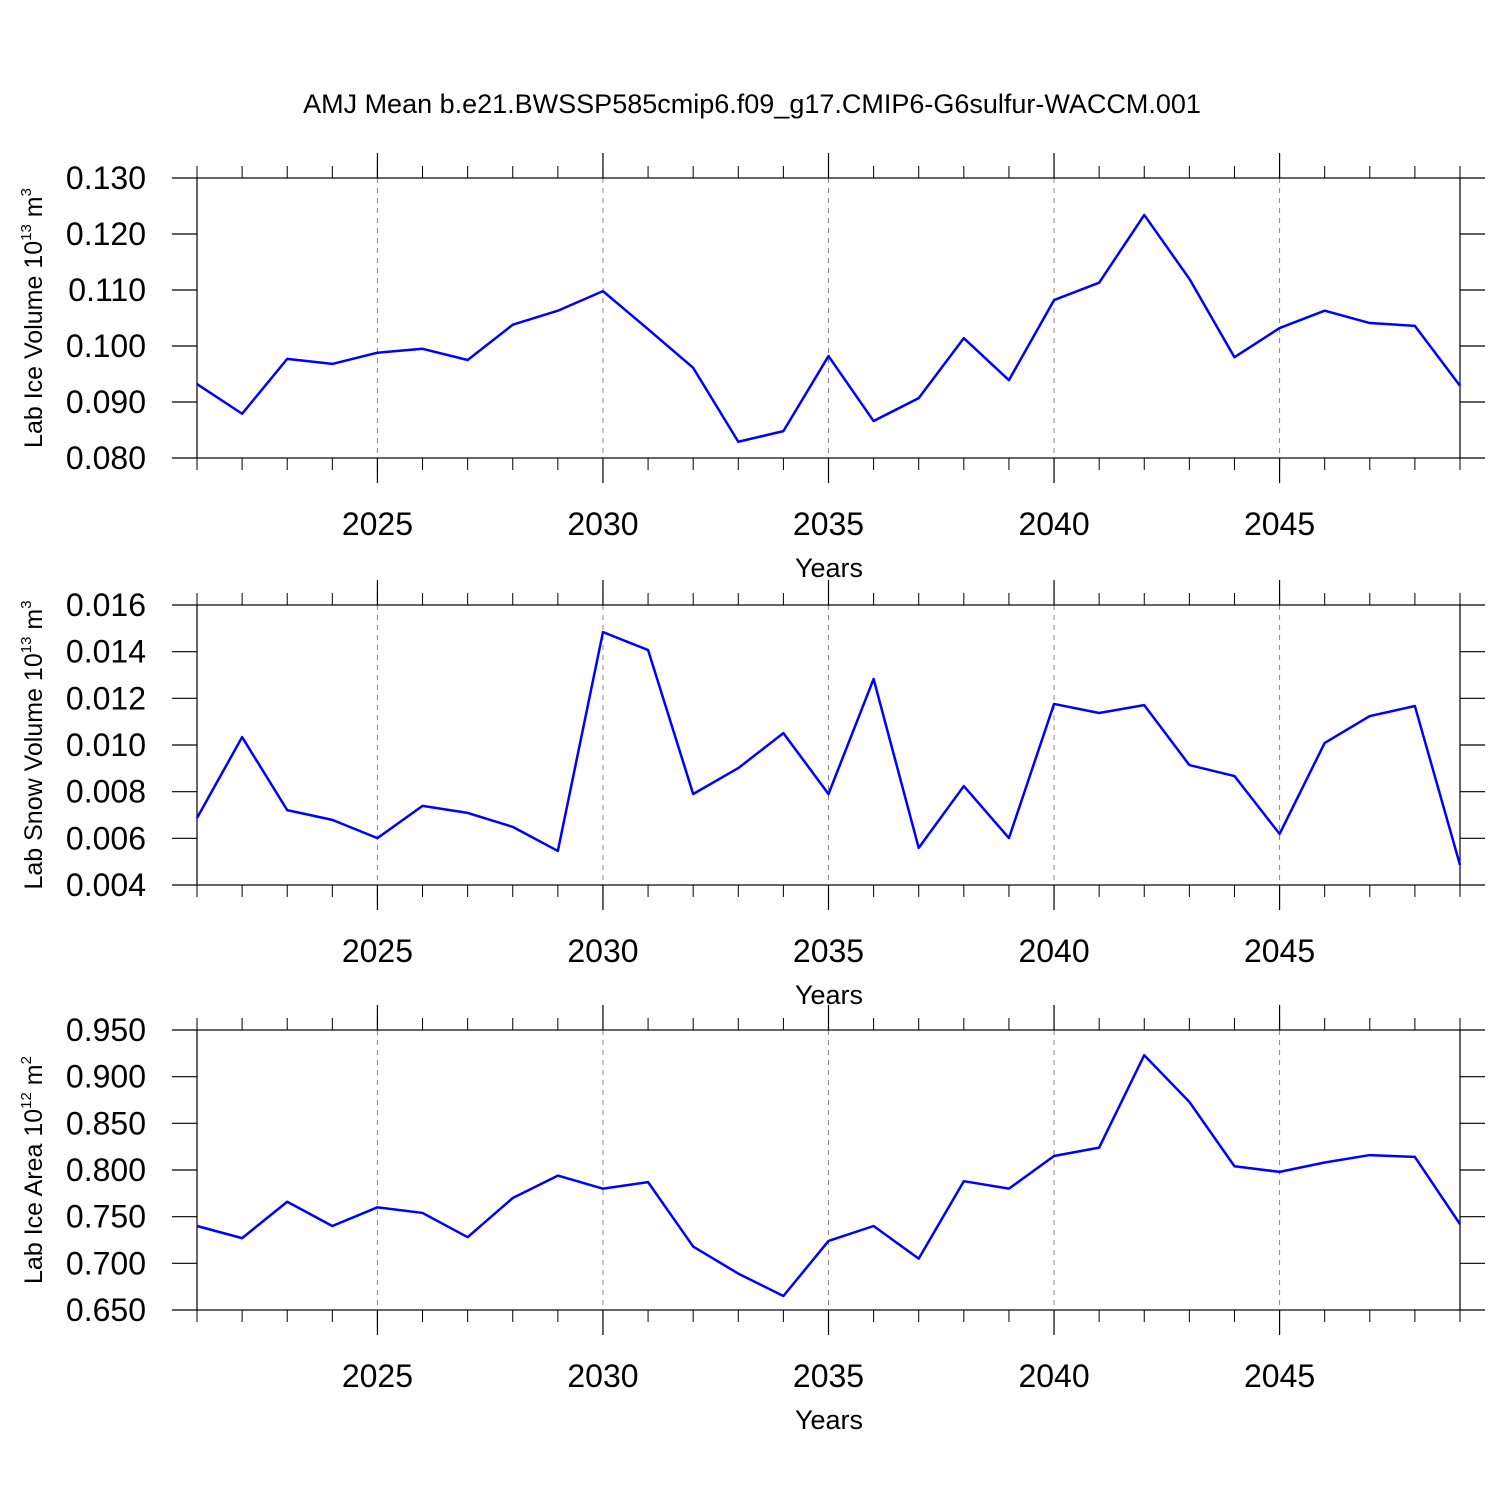 This screenshot has width=1500, height=1500. I want to click on y-tick-label: 0.650, so click(106, 1310).